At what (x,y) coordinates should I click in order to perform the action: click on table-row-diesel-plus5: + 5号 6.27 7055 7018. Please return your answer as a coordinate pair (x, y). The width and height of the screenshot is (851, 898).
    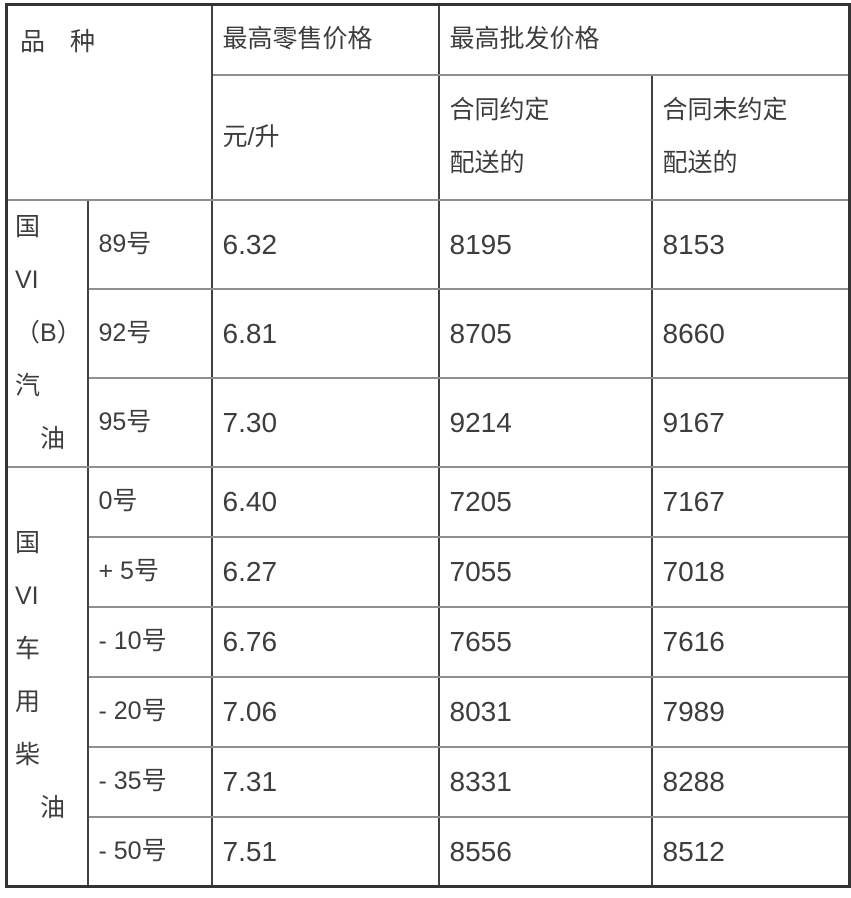
    Looking at the image, I should click on (429, 571).